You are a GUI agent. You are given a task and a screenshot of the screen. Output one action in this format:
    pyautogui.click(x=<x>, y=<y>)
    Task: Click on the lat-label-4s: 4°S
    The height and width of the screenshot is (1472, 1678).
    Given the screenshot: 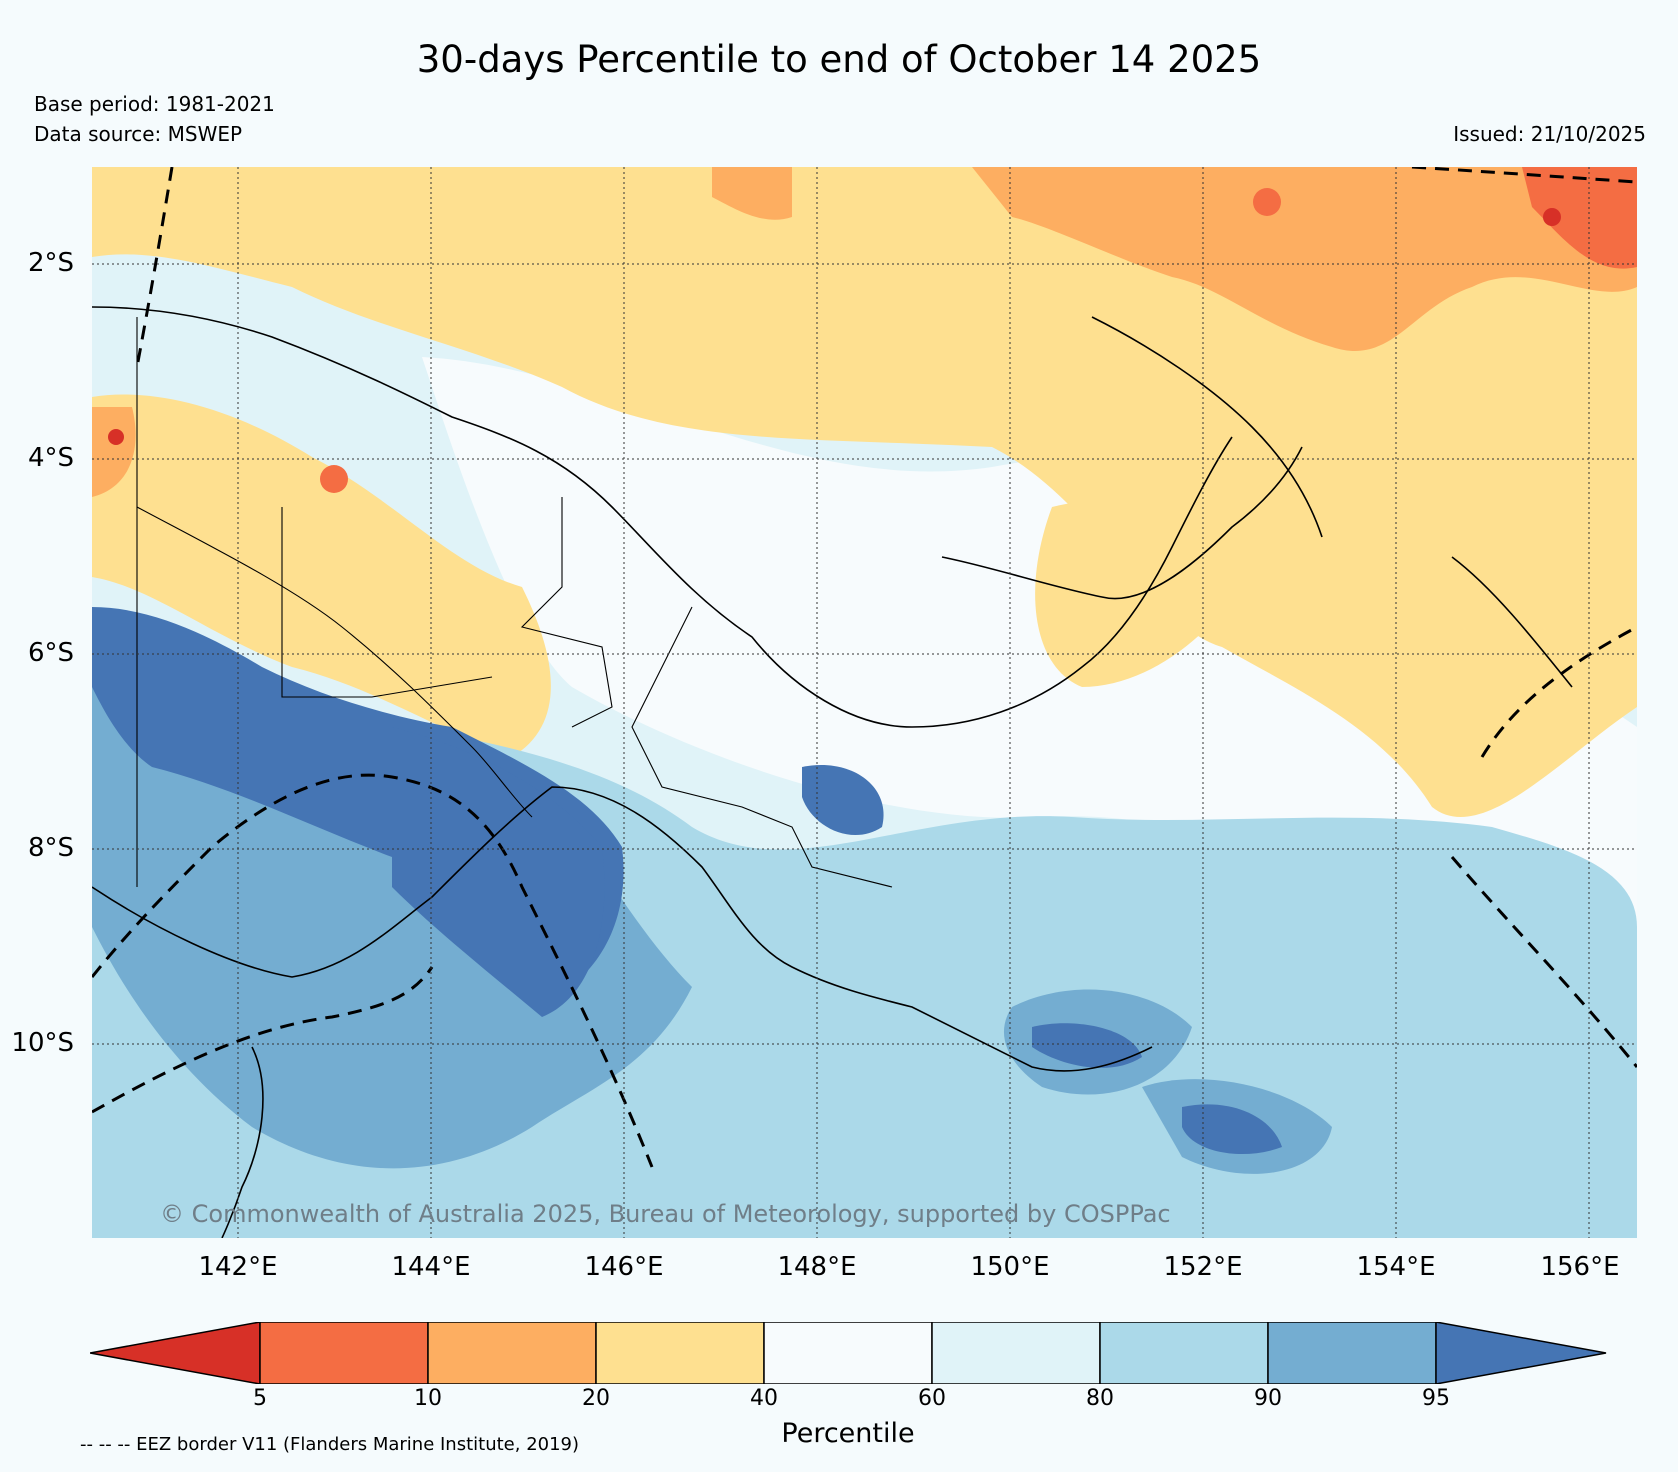 What is the action you would take?
    pyautogui.click(x=50, y=458)
    